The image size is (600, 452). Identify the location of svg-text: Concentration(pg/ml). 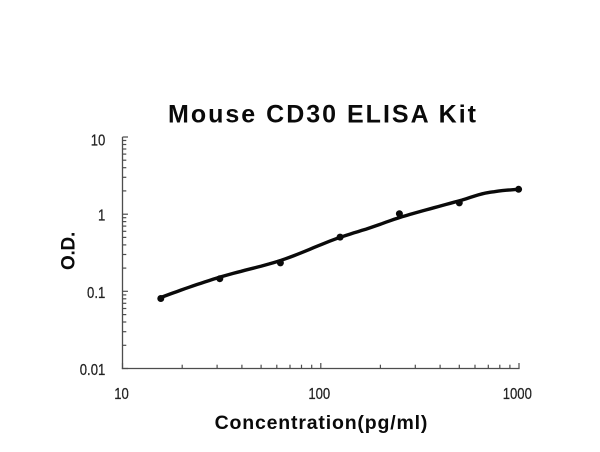
(322, 423).